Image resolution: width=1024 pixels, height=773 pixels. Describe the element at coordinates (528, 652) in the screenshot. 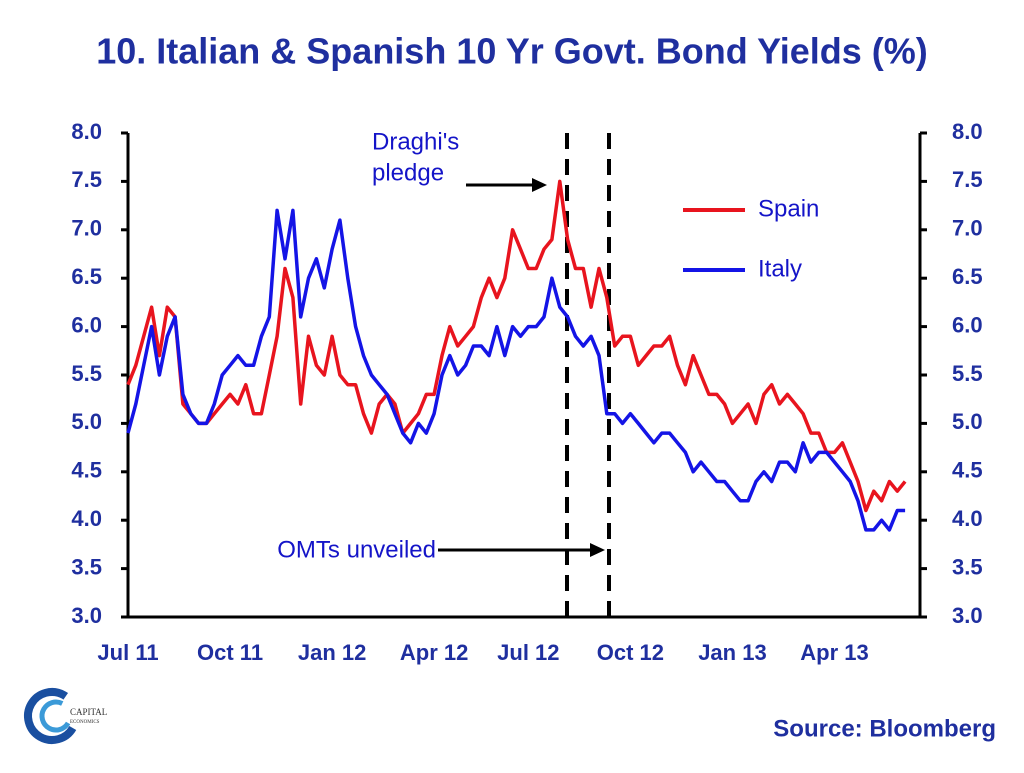

I see `x-tick-label: Jul 12` at that location.